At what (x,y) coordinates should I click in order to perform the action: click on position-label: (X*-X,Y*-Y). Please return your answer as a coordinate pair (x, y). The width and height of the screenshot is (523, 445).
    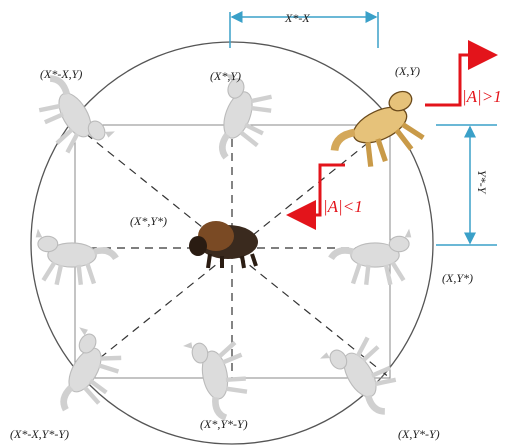
    Looking at the image, I should click on (39, 434).